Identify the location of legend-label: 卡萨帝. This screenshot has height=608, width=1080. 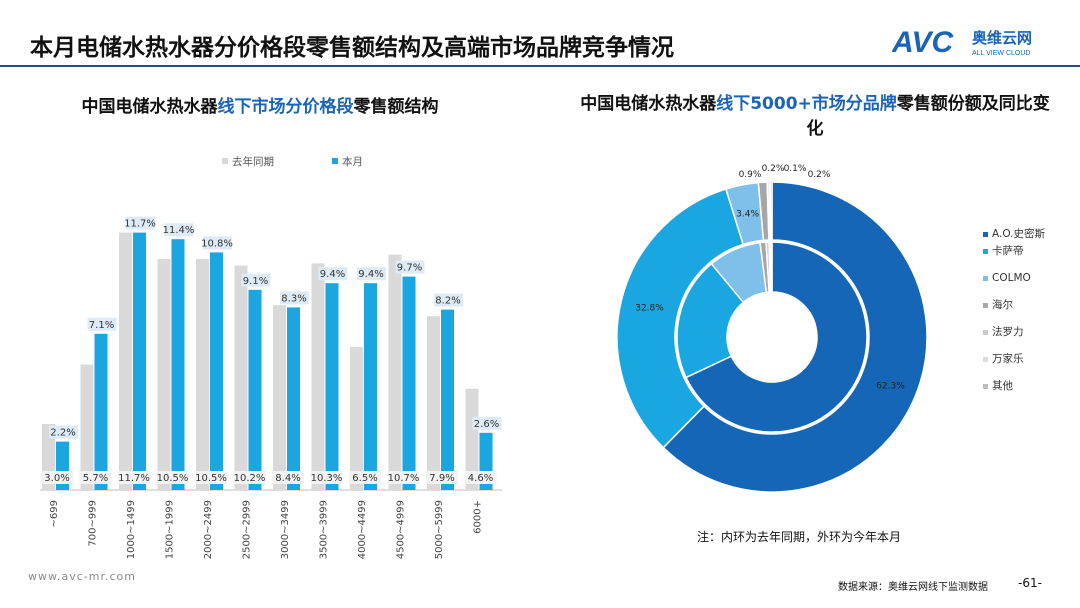
(1008, 251).